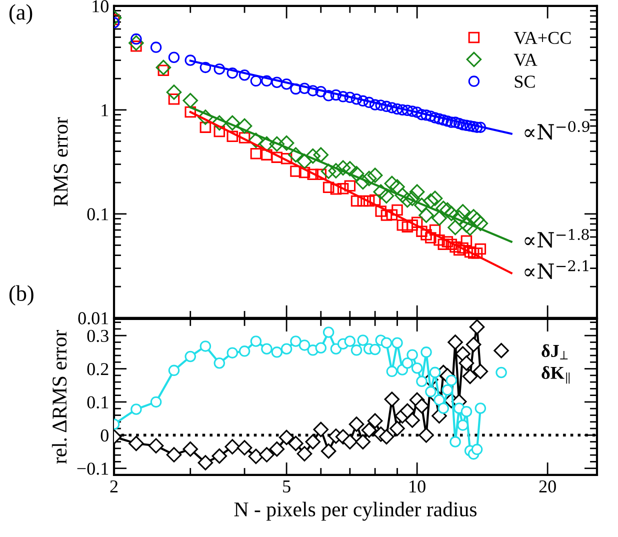 This screenshot has height=537, width=618. I want to click on y-axis-title: rel. ΔRMS error, so click(59, 397).